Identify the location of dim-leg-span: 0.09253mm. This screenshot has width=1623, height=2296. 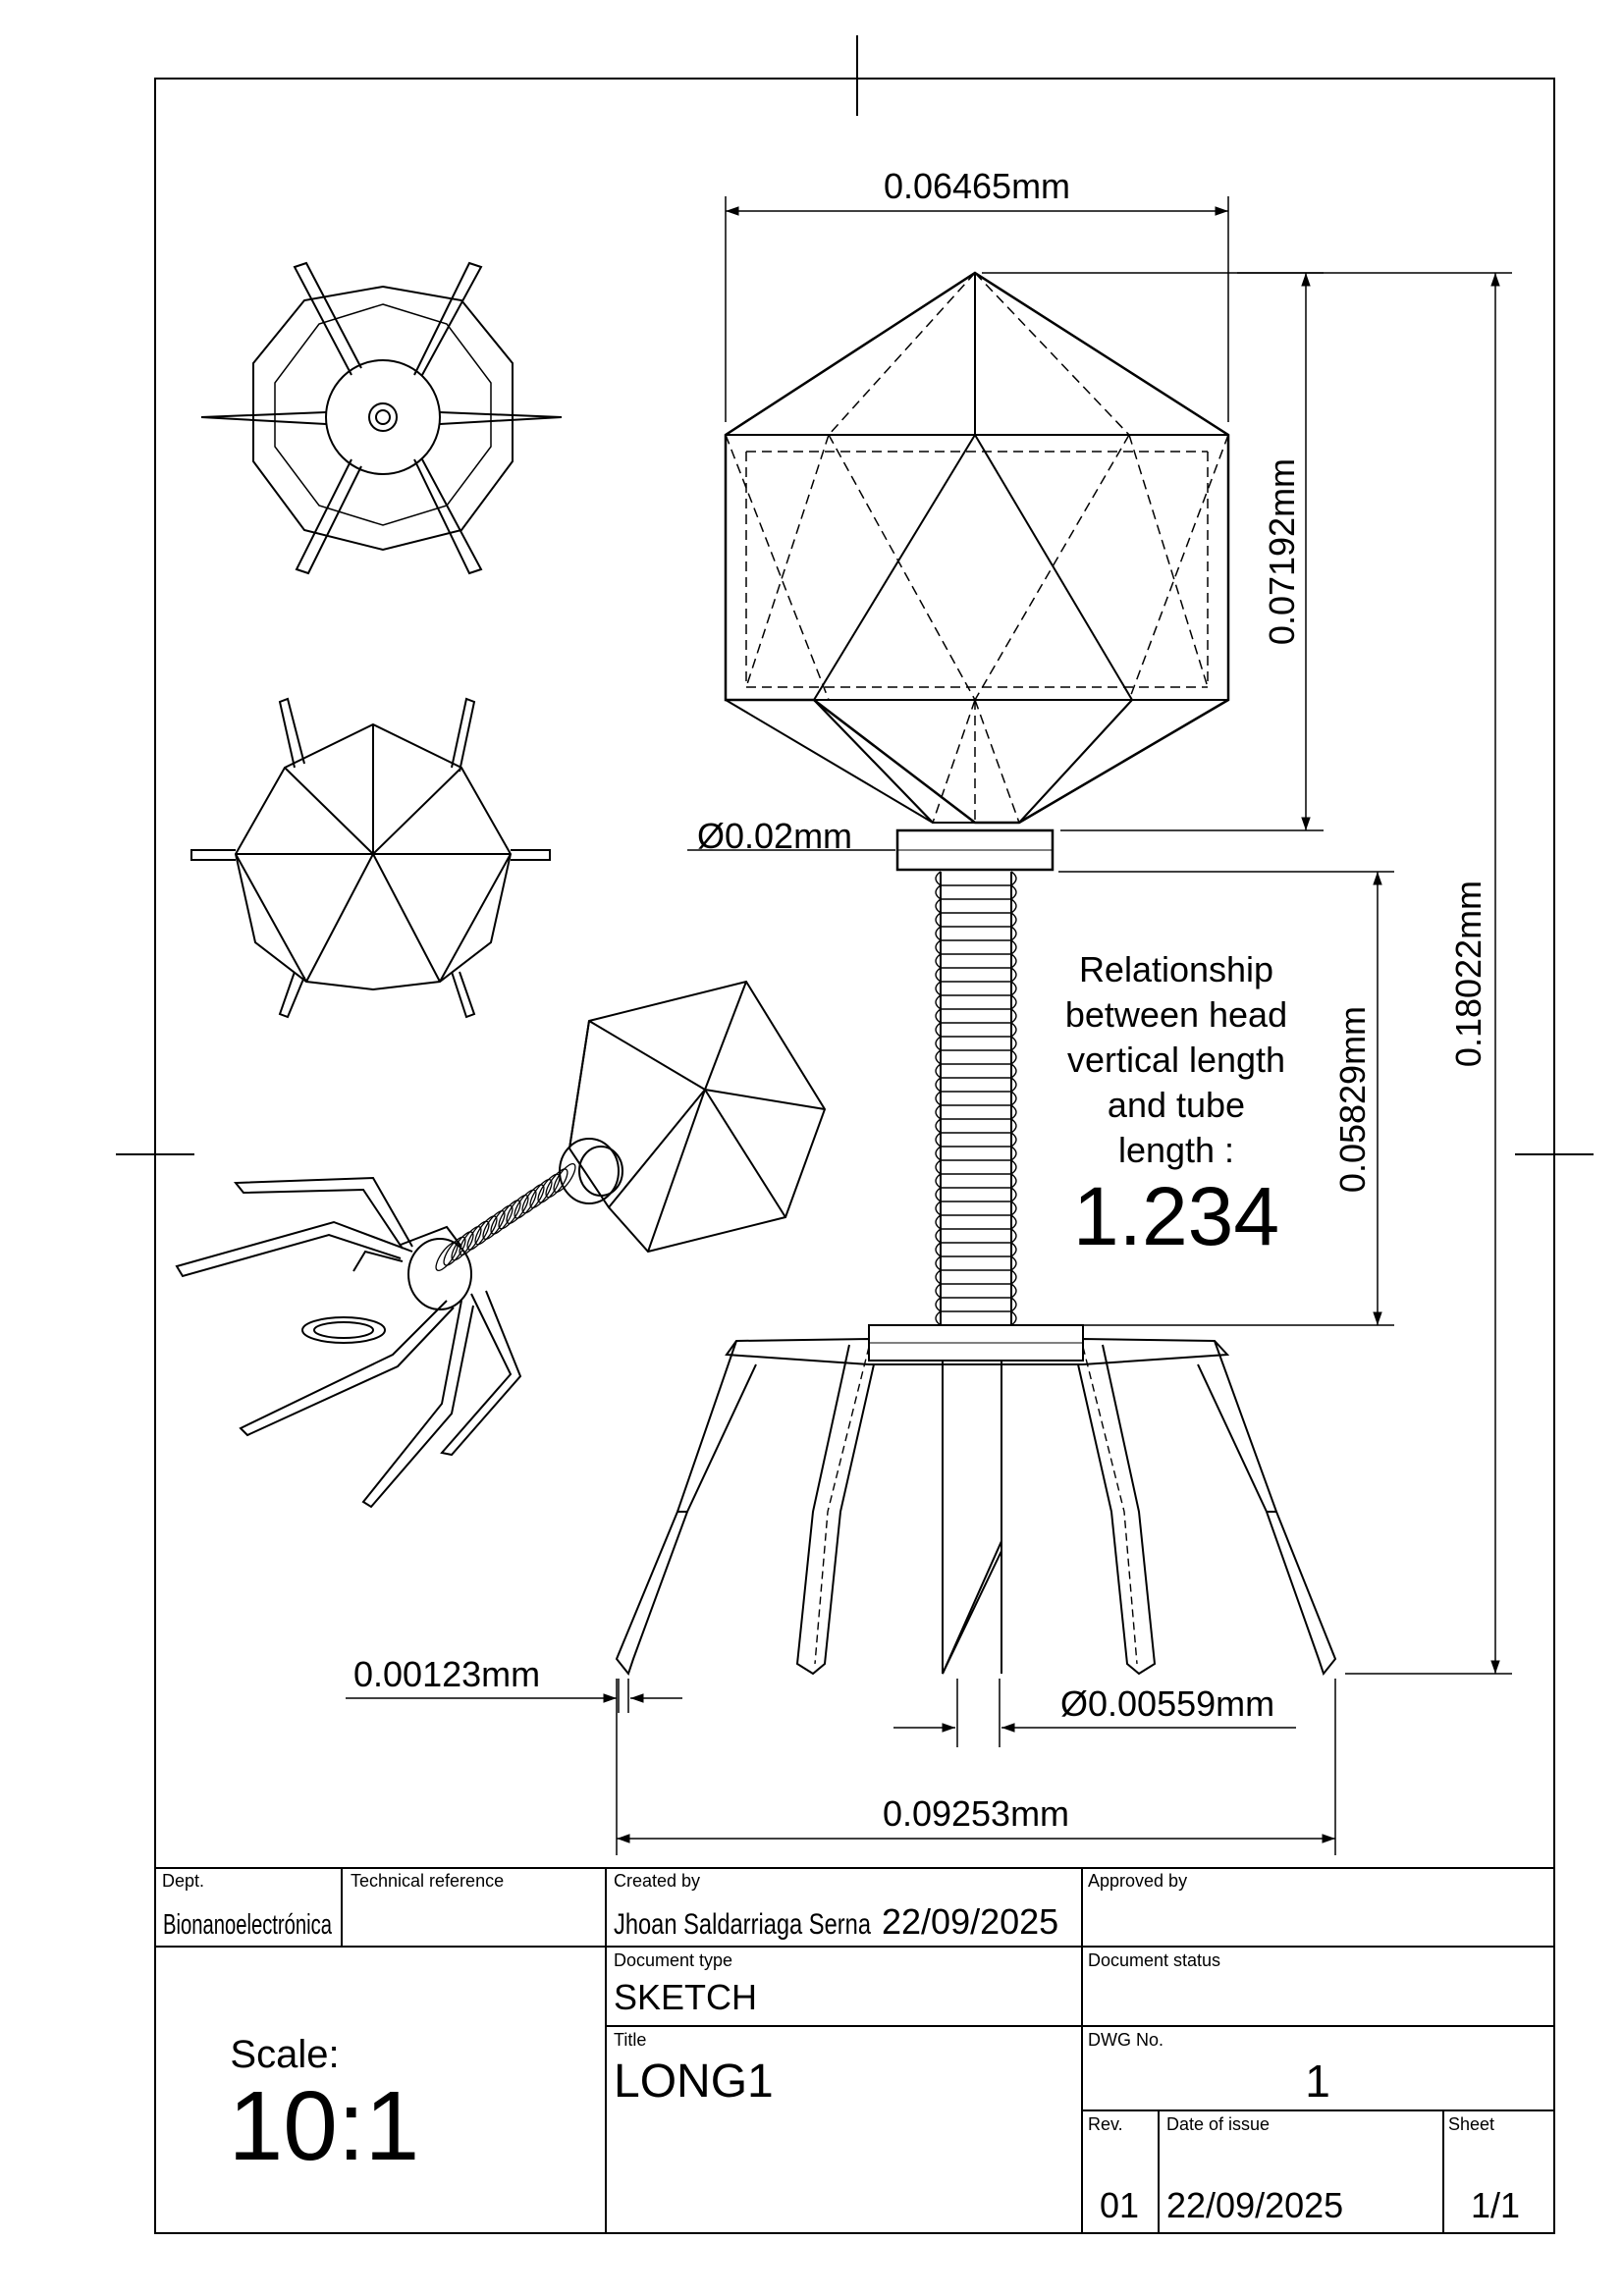
(976, 1814).